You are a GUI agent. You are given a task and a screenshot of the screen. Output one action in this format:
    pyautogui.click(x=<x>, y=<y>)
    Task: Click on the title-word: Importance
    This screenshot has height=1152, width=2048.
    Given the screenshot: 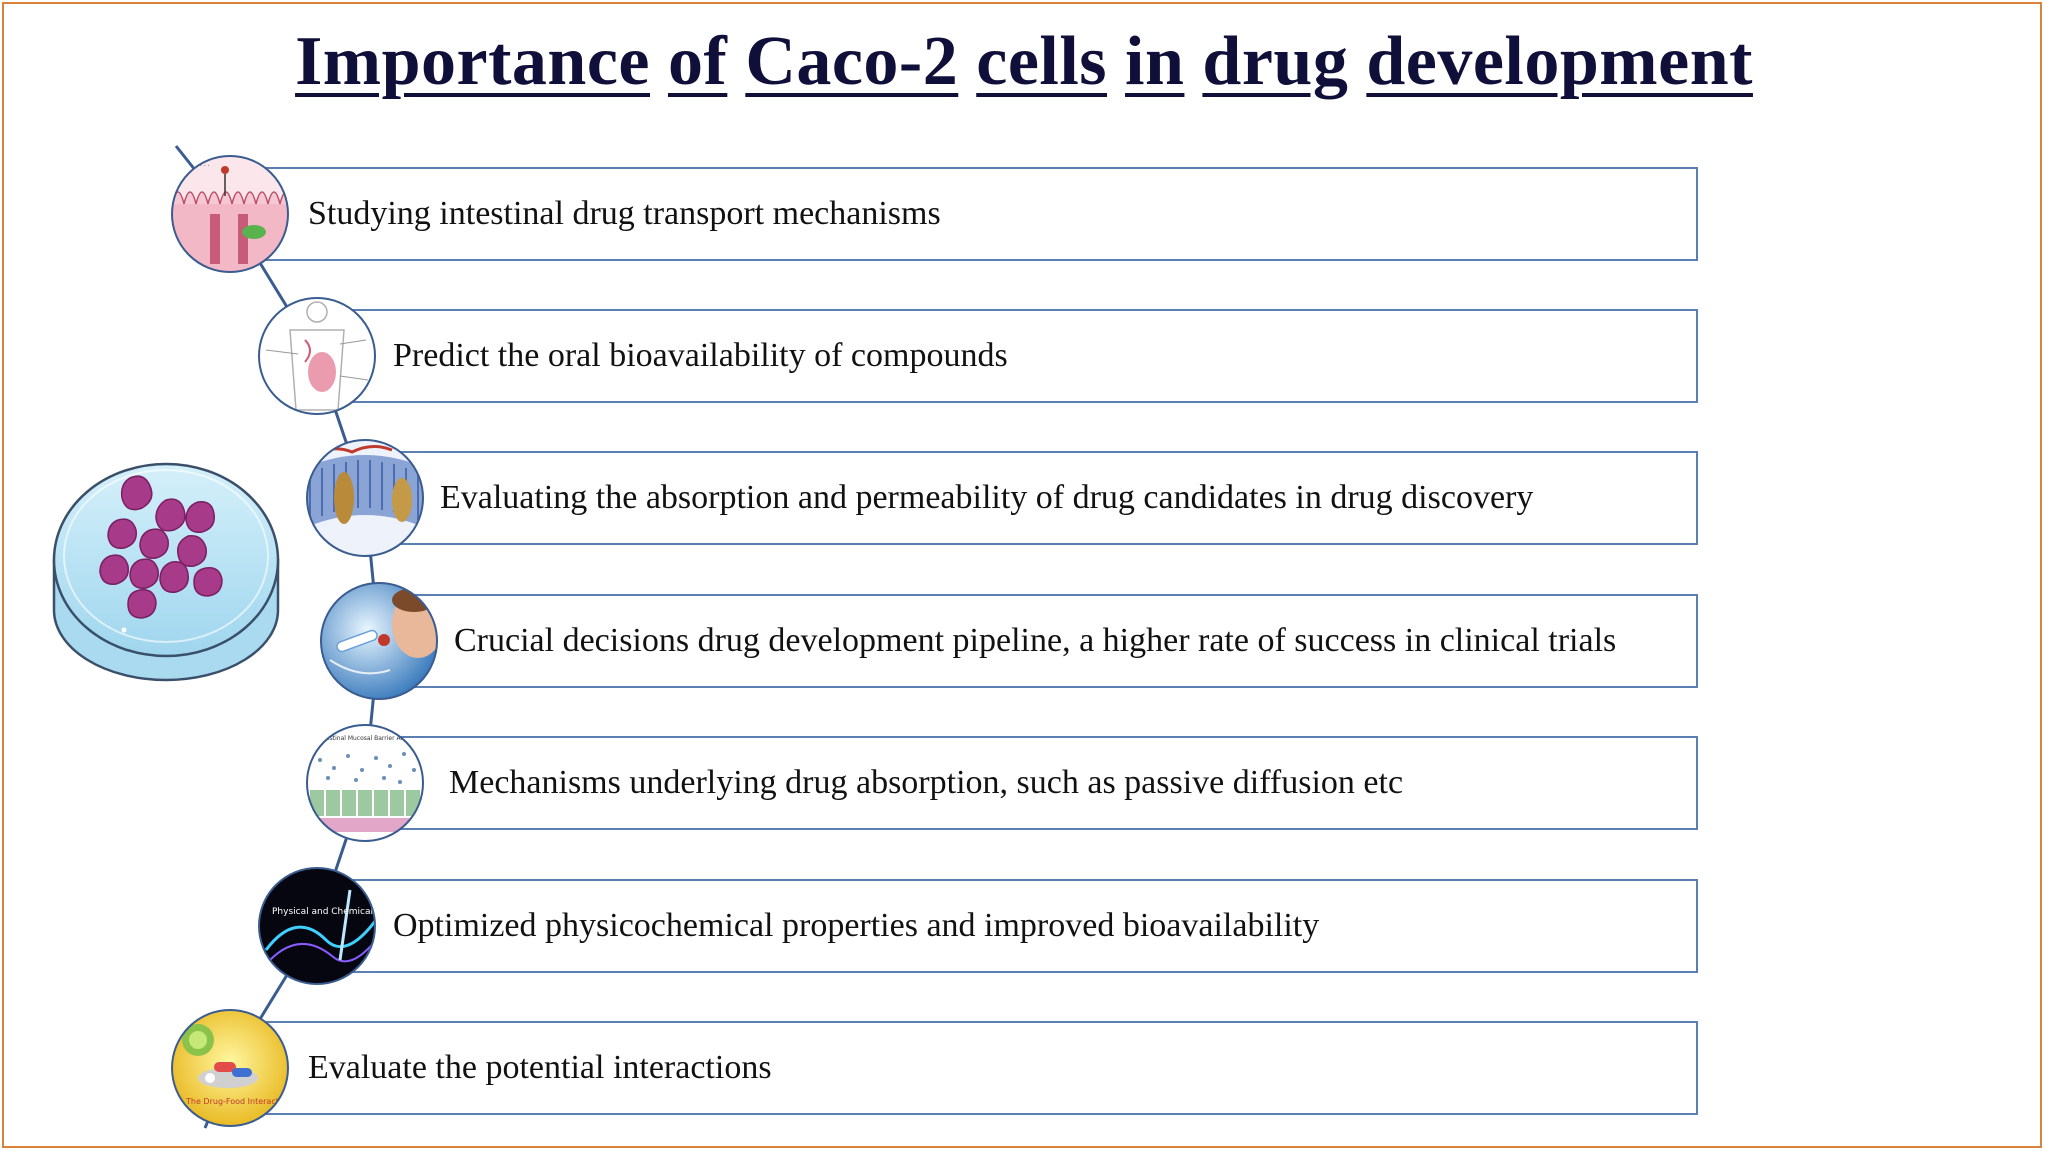 What is the action you would take?
    pyautogui.click(x=472, y=61)
    